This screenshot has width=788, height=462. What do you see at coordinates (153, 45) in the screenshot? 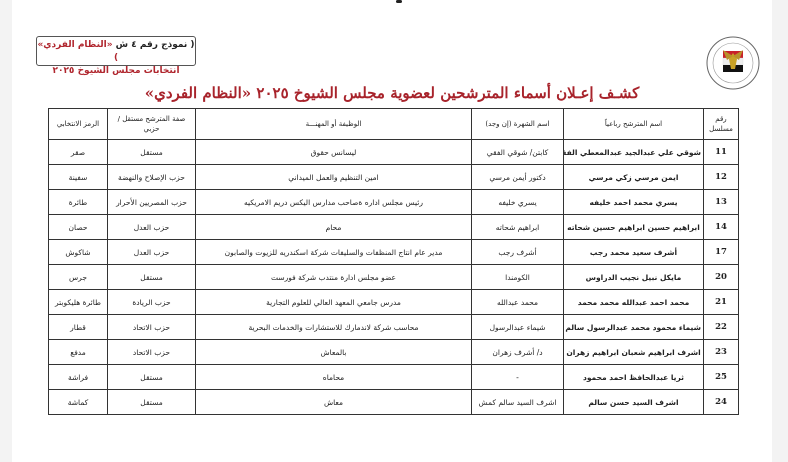
I see `model-label: ( نموذج رقم ٤ ش` at bounding box center [153, 45].